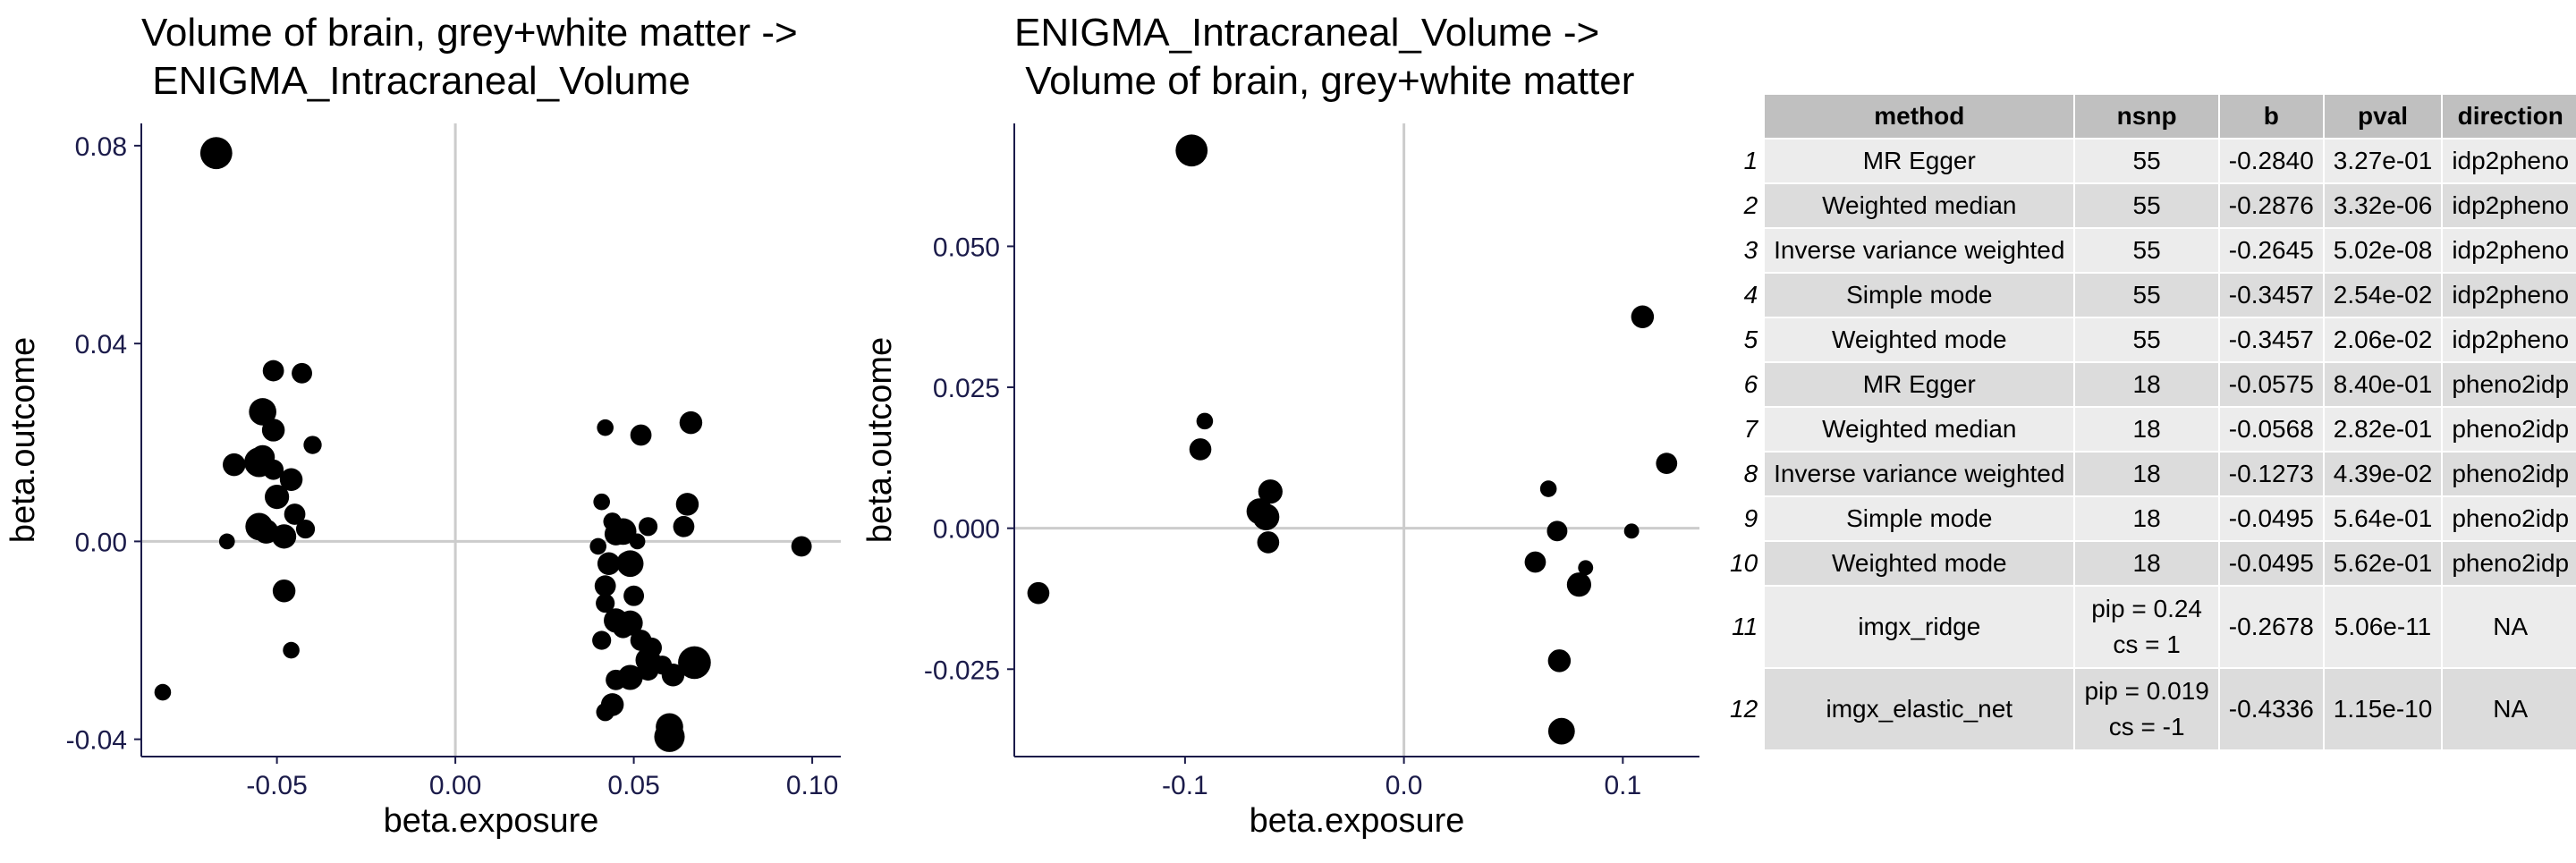 The image size is (2576, 863). I want to click on cell-method: Inverse variance weighted, so click(1919, 474).